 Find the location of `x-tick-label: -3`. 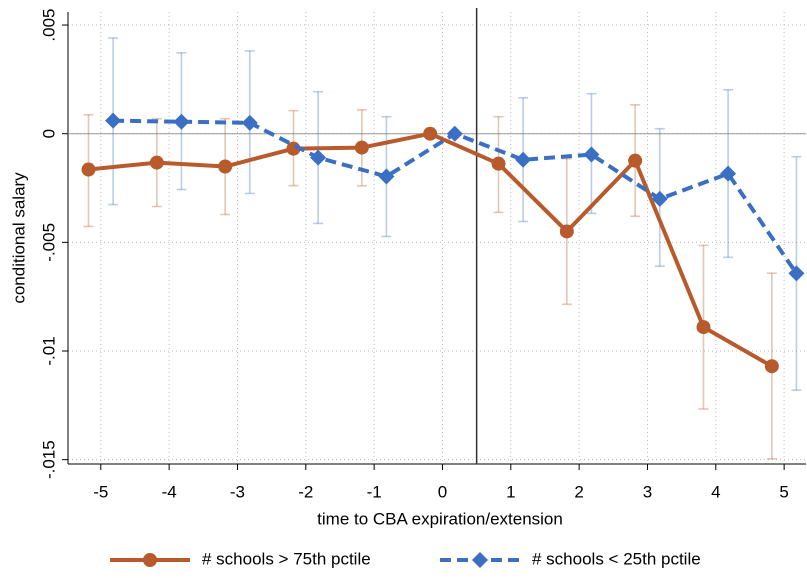

x-tick-label: -3 is located at coordinates (237, 491).